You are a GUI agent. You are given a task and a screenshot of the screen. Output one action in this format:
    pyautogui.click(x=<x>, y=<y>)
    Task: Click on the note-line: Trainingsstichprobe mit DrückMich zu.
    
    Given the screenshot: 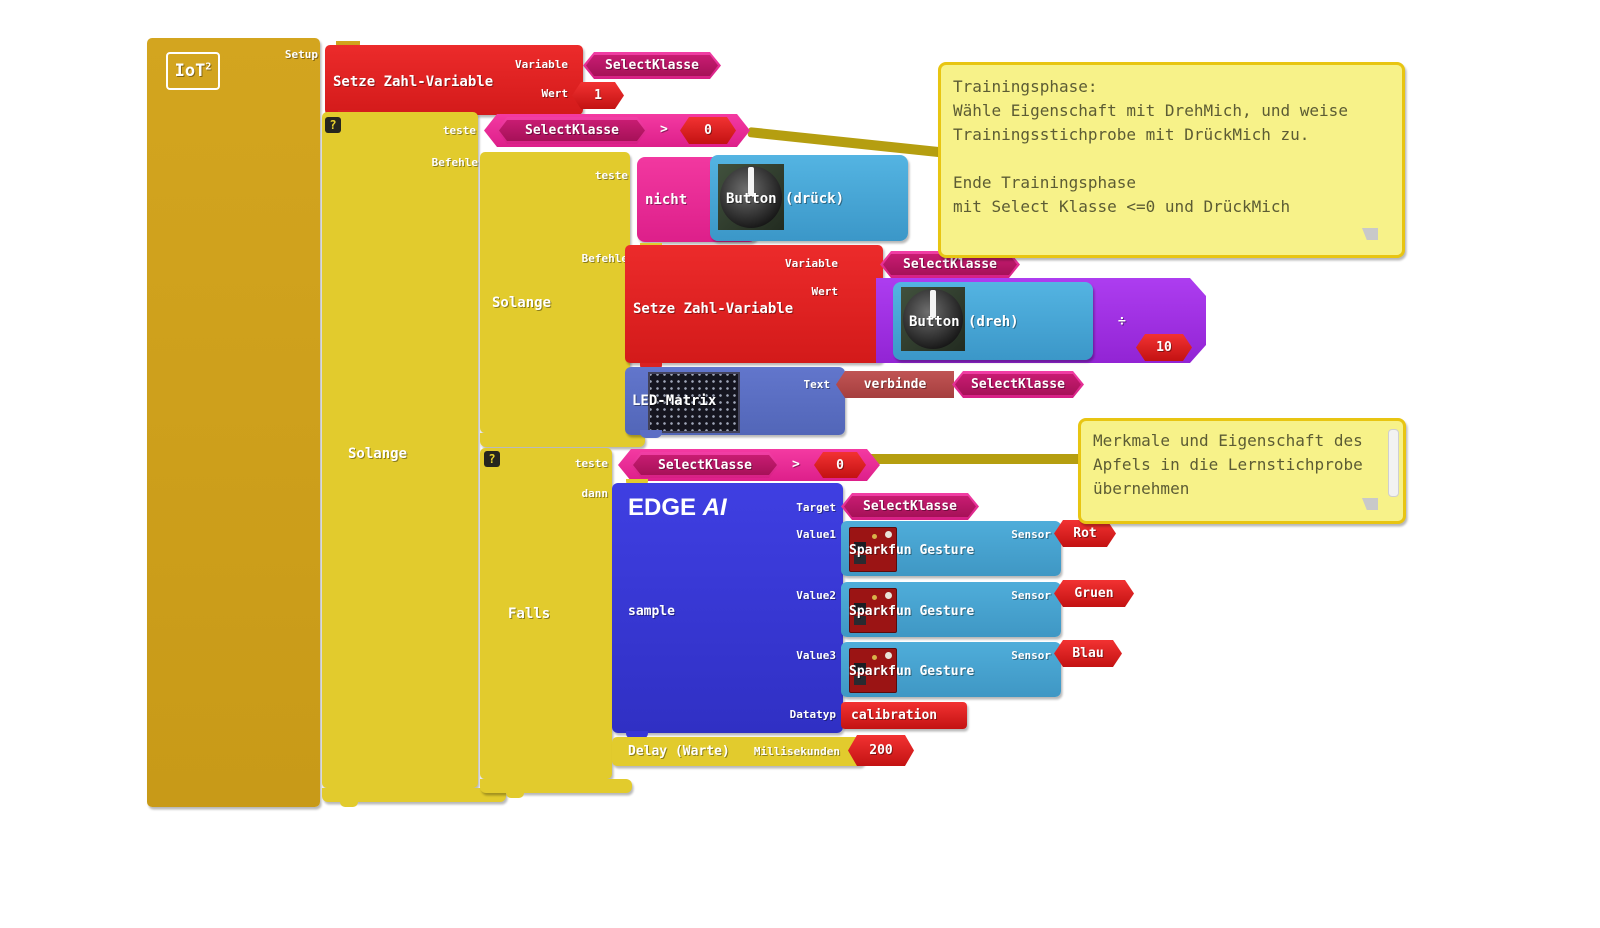 What is the action you would take?
    pyautogui.click(x=1131, y=134)
    